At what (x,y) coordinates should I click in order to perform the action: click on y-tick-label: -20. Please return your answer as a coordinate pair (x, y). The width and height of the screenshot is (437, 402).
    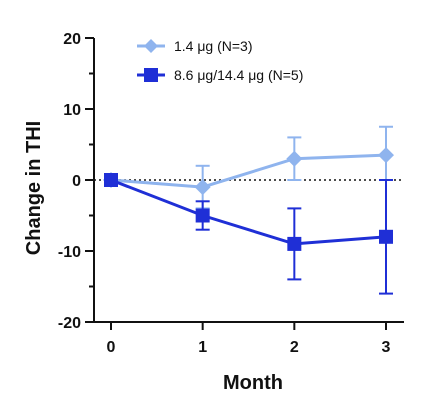
    Looking at the image, I should click on (69, 323).